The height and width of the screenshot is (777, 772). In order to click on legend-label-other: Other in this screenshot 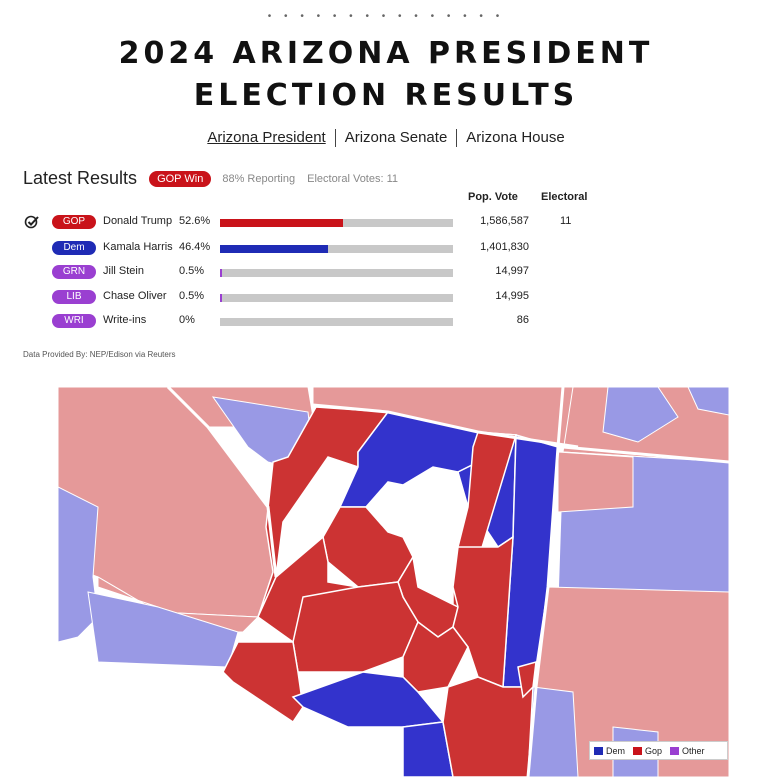, I will do `click(693, 750)`.